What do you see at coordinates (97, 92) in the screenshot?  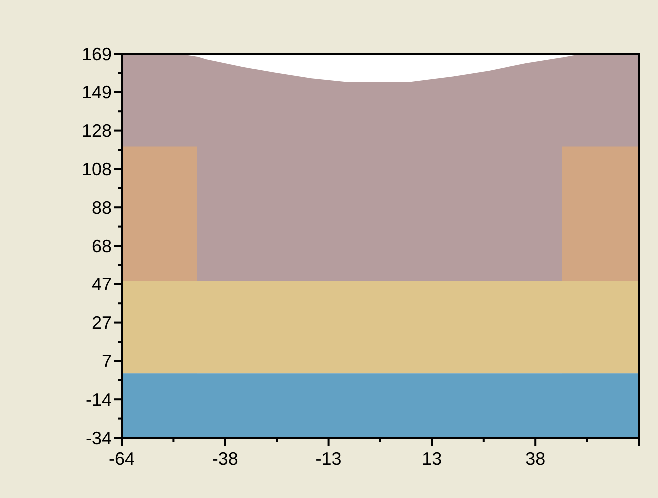 I see `y-tick-label: 149` at bounding box center [97, 92].